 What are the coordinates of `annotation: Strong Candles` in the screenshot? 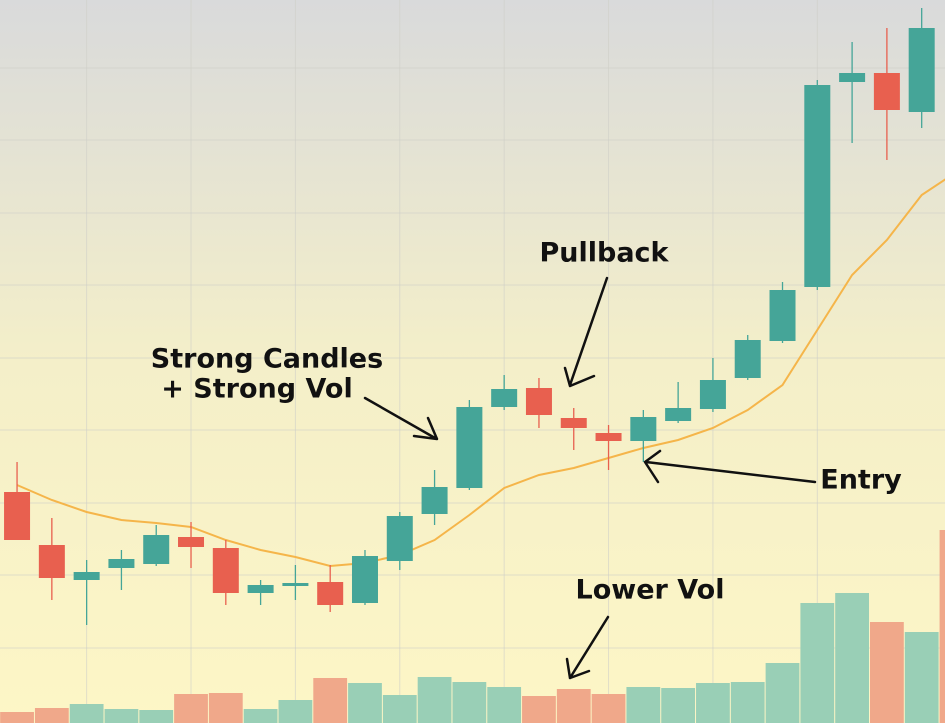 It's located at (267, 359).